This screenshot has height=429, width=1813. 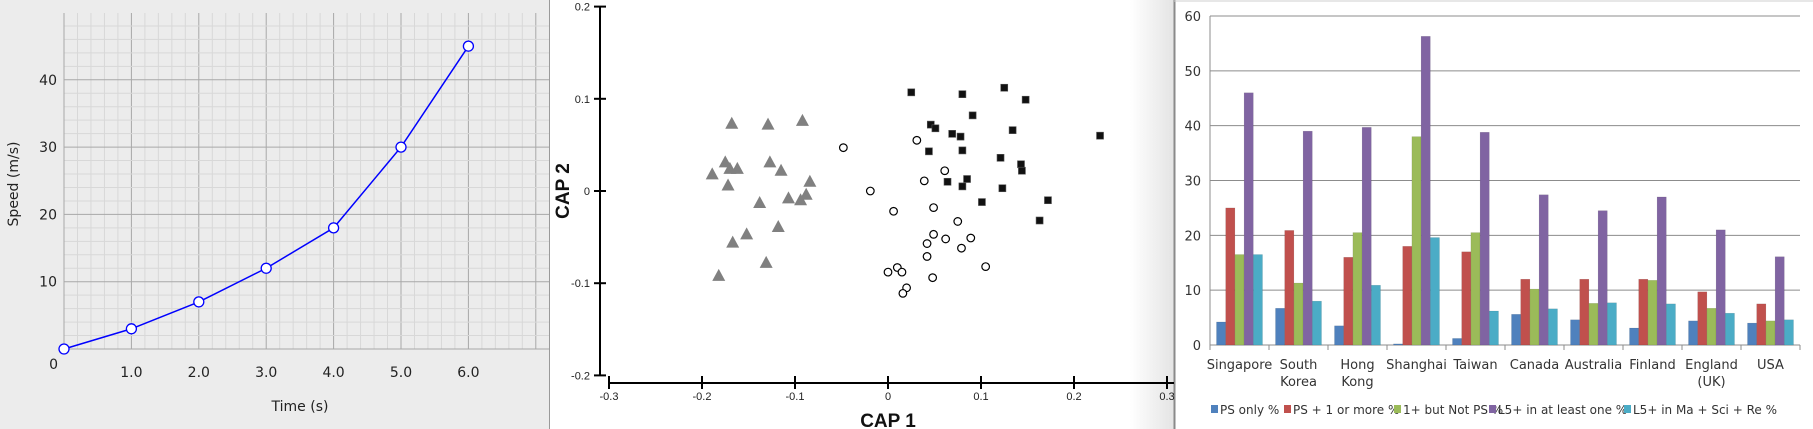 What do you see at coordinates (1192, 72) in the screenshot?
I see `y-tick-label: 50` at bounding box center [1192, 72].